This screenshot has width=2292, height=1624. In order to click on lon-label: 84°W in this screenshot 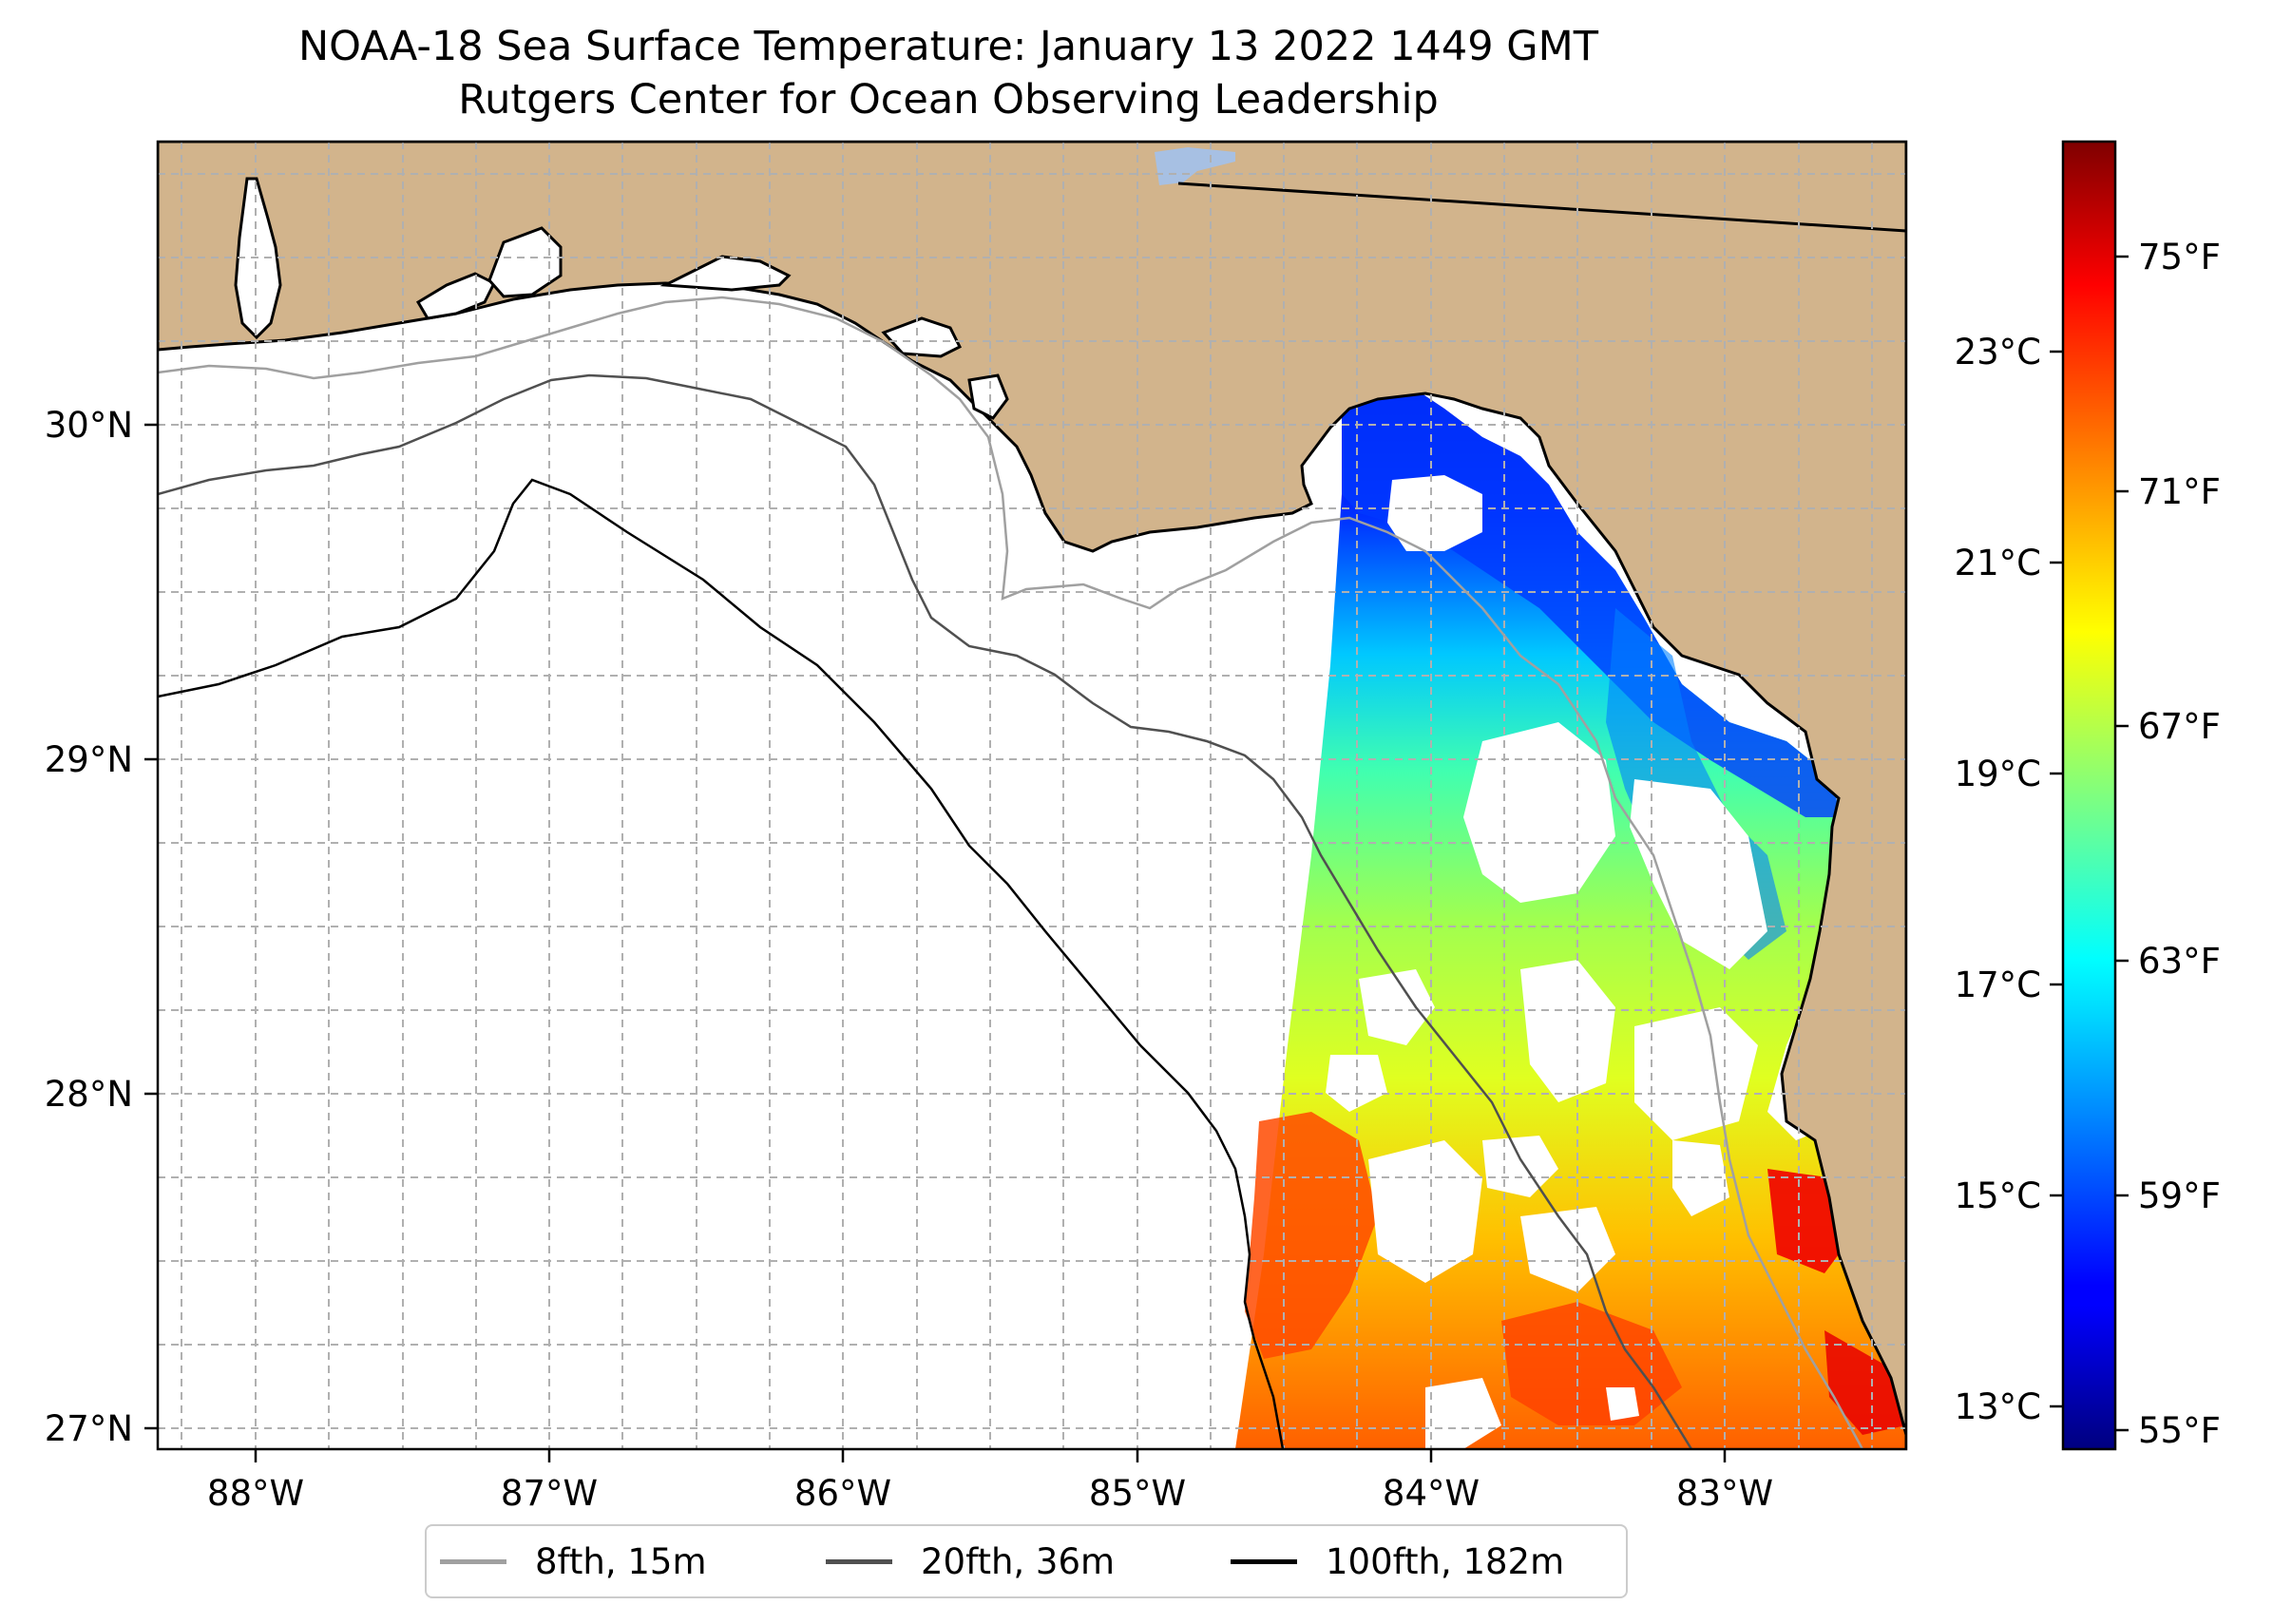, I will do `click(1431, 1493)`.